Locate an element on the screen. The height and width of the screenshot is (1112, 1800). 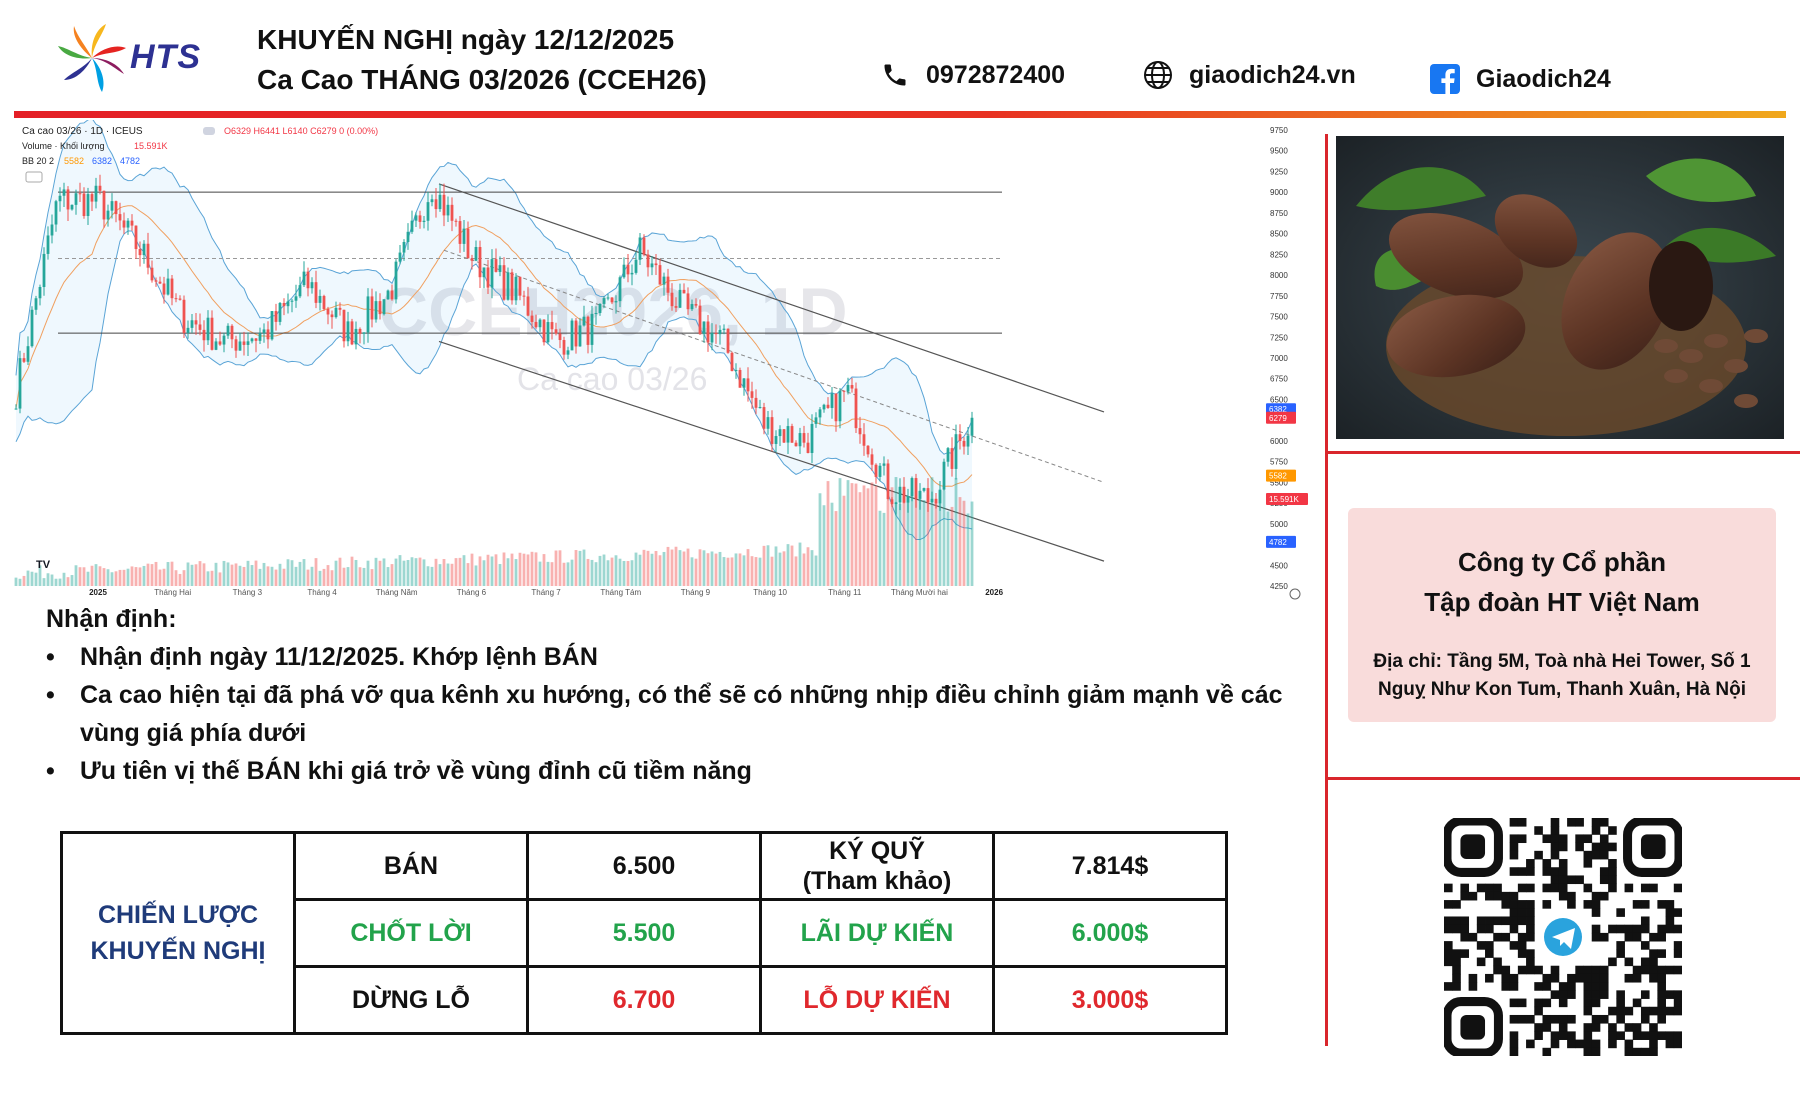
telegram-qr-code is located at coordinates (1563, 937).